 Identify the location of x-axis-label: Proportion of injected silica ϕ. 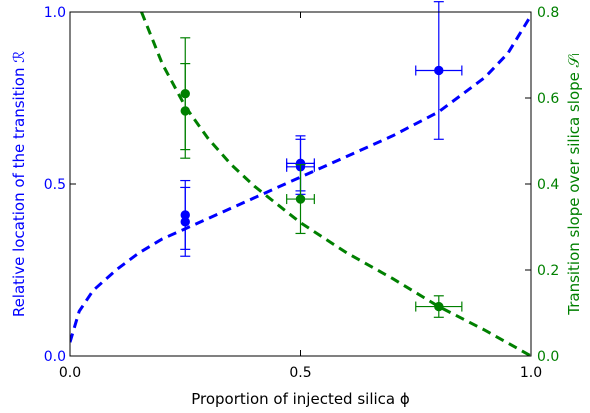
(300, 399).